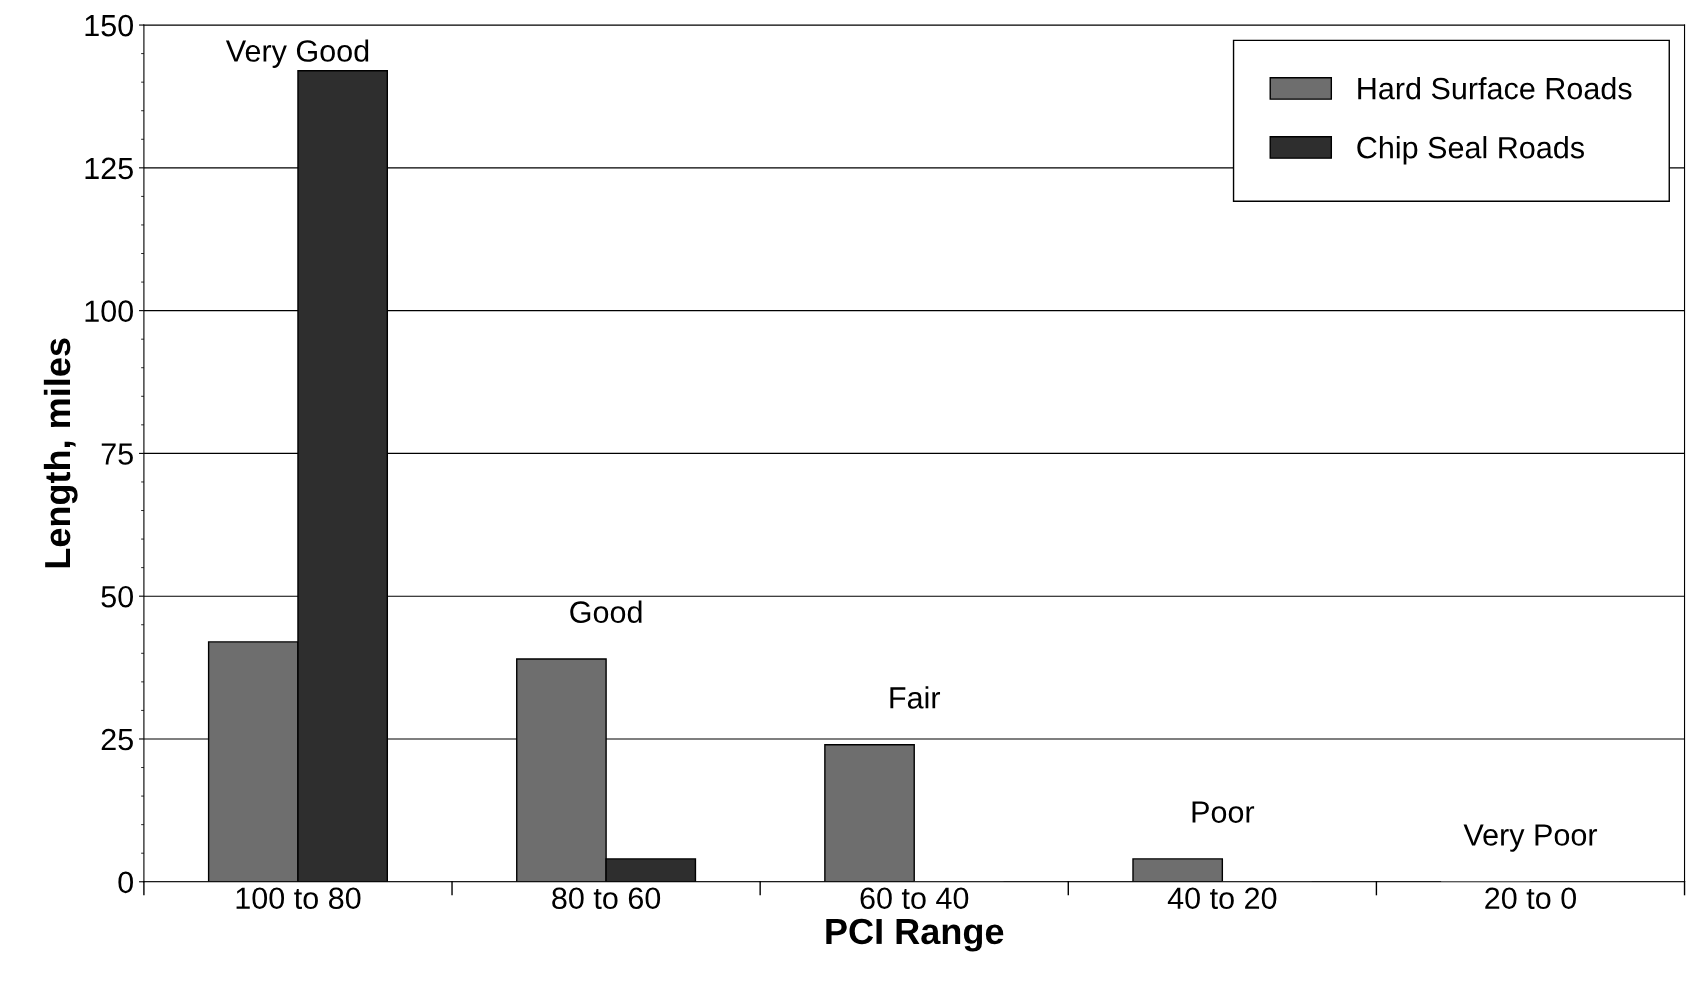 The width and height of the screenshot is (1693, 1002). Describe the element at coordinates (1223, 812) in the screenshot. I see `annotation: Poor` at that location.